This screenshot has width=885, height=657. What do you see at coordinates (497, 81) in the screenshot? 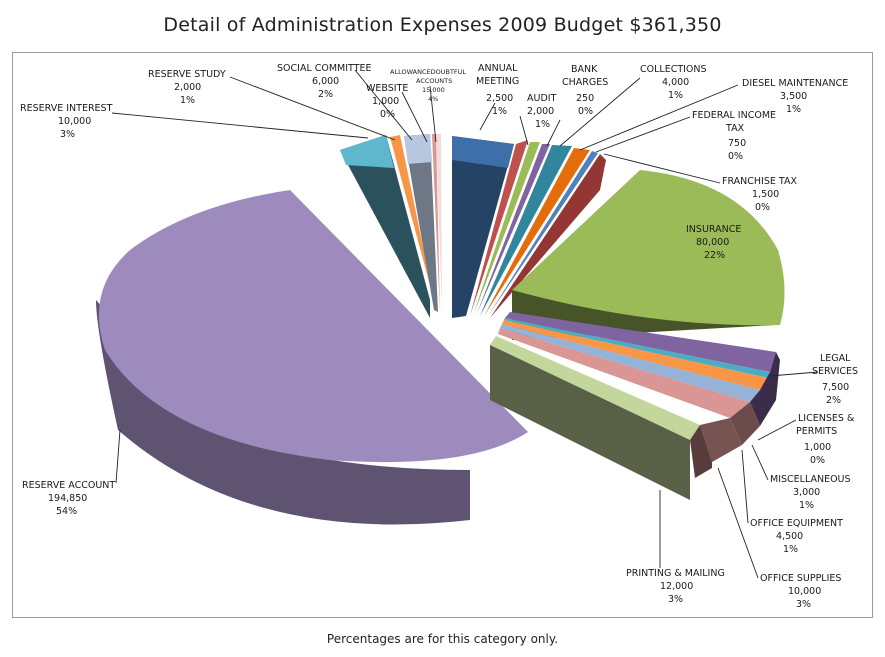
I see `label-annual-meeting-line2: MEETING` at bounding box center [497, 81].